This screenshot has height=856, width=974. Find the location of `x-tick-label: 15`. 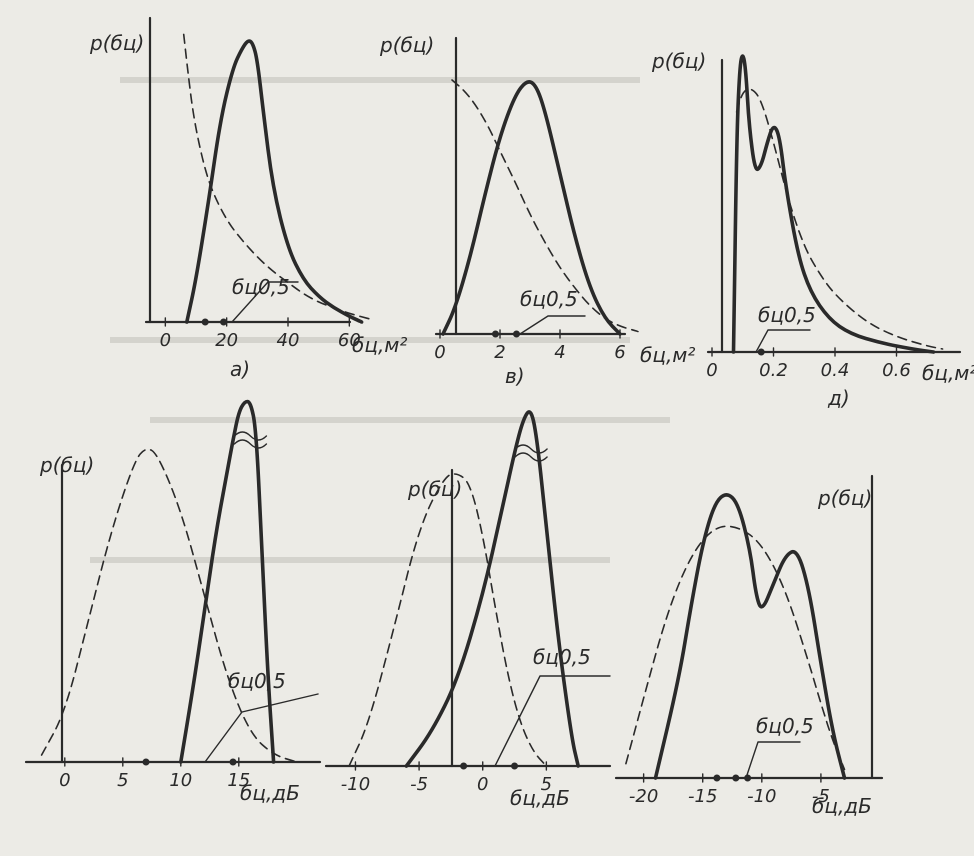

x-tick-label: 15 is located at coordinates (238, 780).